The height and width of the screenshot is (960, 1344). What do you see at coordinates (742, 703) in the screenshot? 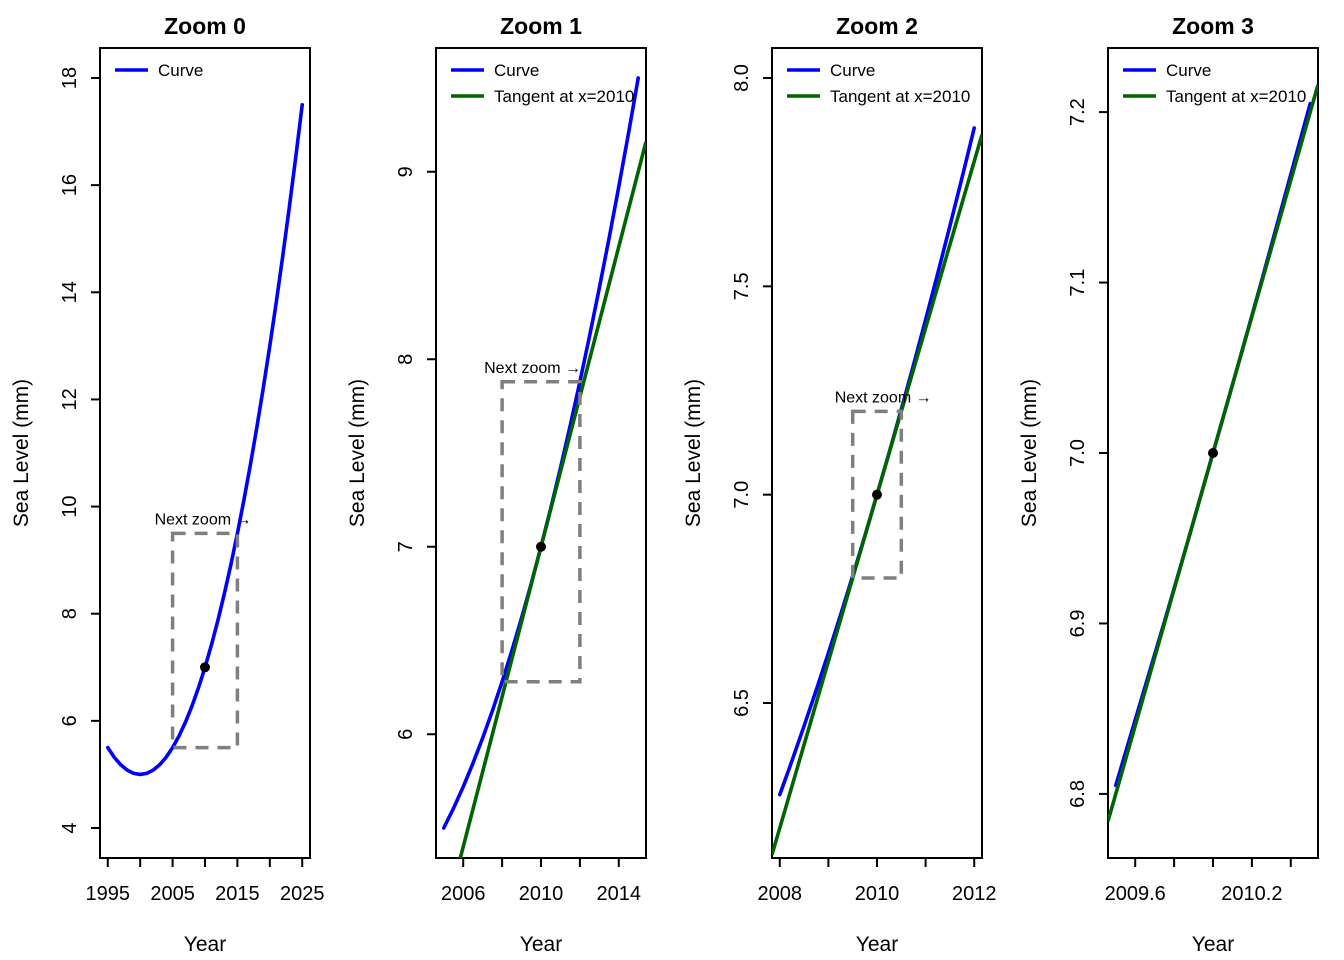
I see `y-tick-label: 6.5` at bounding box center [742, 703].